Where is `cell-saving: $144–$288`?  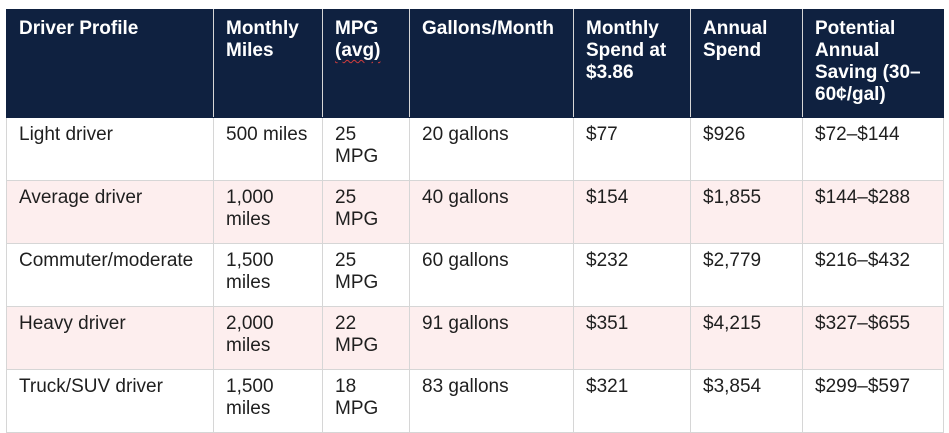 cell-saving: $144–$288 is located at coordinates (873, 212).